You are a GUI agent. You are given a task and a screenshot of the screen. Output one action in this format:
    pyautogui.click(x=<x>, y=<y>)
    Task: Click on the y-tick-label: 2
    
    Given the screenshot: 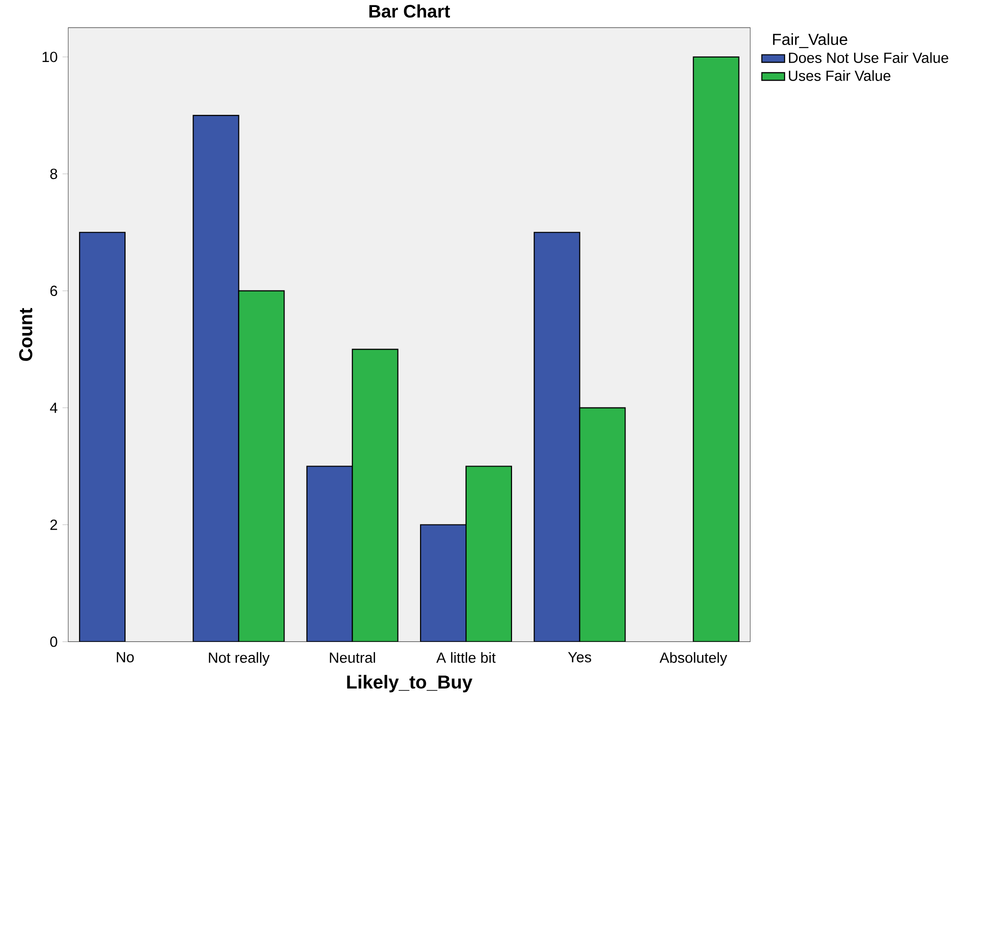 What is the action you would take?
    pyautogui.click(x=54, y=525)
    